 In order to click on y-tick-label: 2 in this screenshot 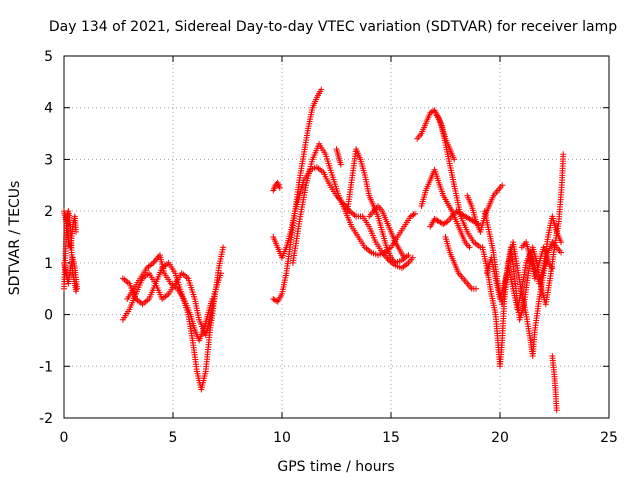, I will do `click(48, 212)`.